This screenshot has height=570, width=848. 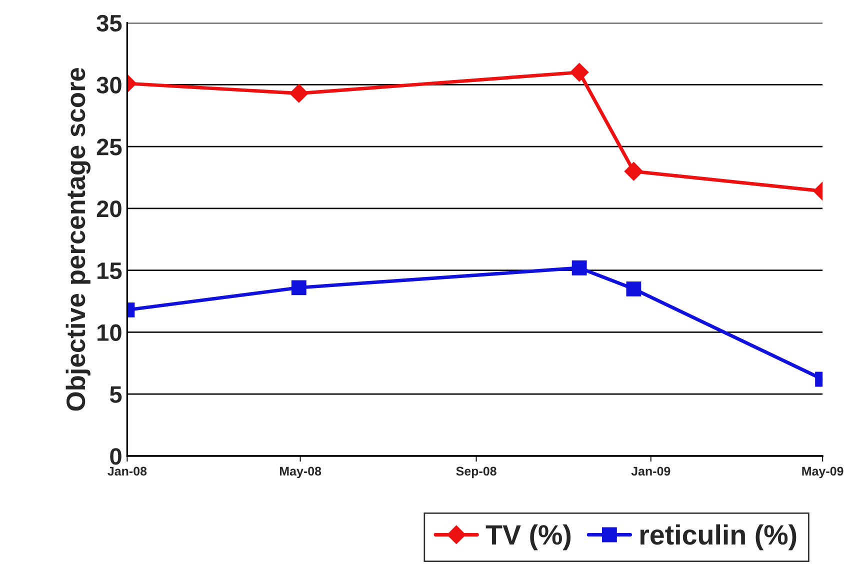 What do you see at coordinates (116, 456) in the screenshot?
I see `y-tick-label: 0` at bounding box center [116, 456].